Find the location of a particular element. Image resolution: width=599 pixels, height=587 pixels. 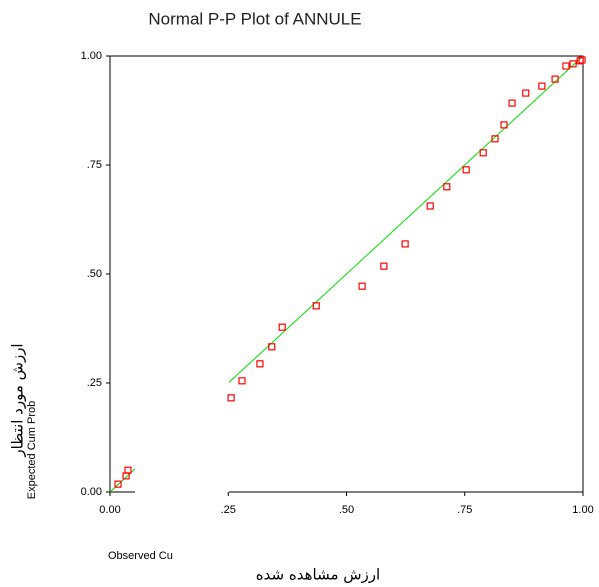

x-axis-label-fa: ارزش مشاهده شده is located at coordinates (318, 575).